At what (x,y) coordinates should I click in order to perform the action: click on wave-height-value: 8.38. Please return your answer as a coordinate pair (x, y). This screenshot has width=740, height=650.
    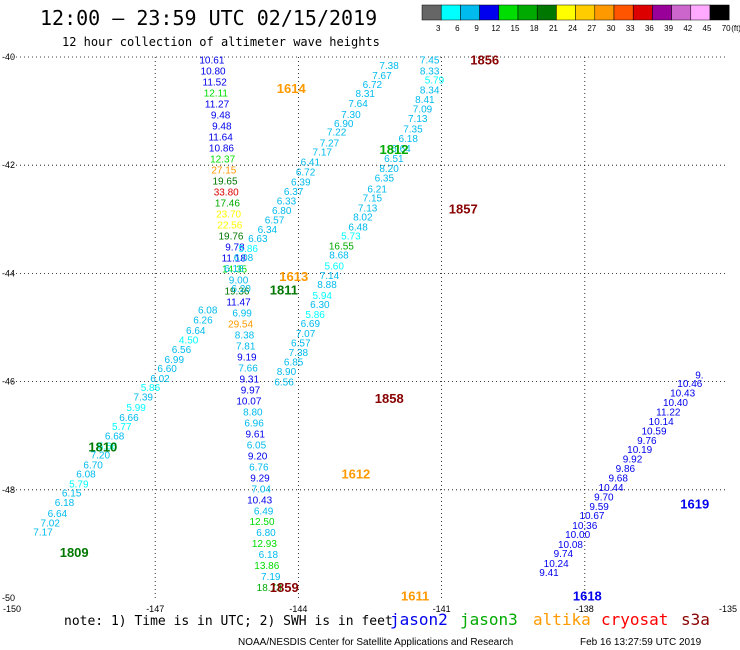
    Looking at the image, I should click on (245, 335).